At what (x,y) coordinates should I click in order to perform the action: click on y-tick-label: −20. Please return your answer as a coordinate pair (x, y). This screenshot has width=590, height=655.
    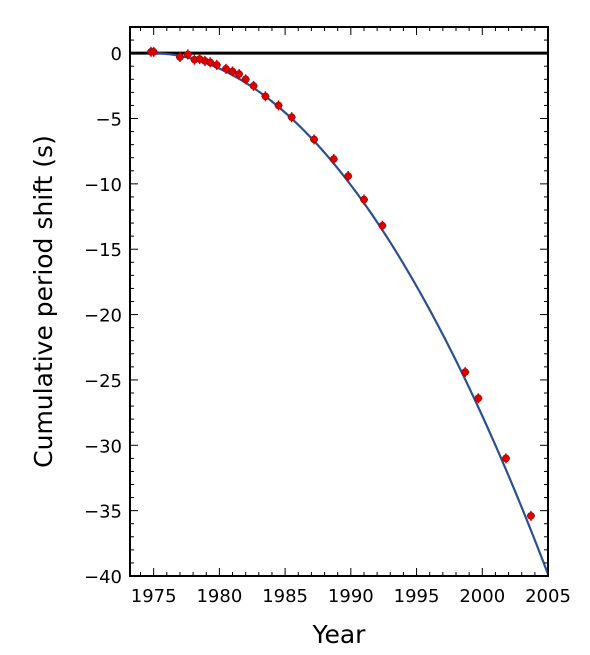
    Looking at the image, I should click on (103, 316).